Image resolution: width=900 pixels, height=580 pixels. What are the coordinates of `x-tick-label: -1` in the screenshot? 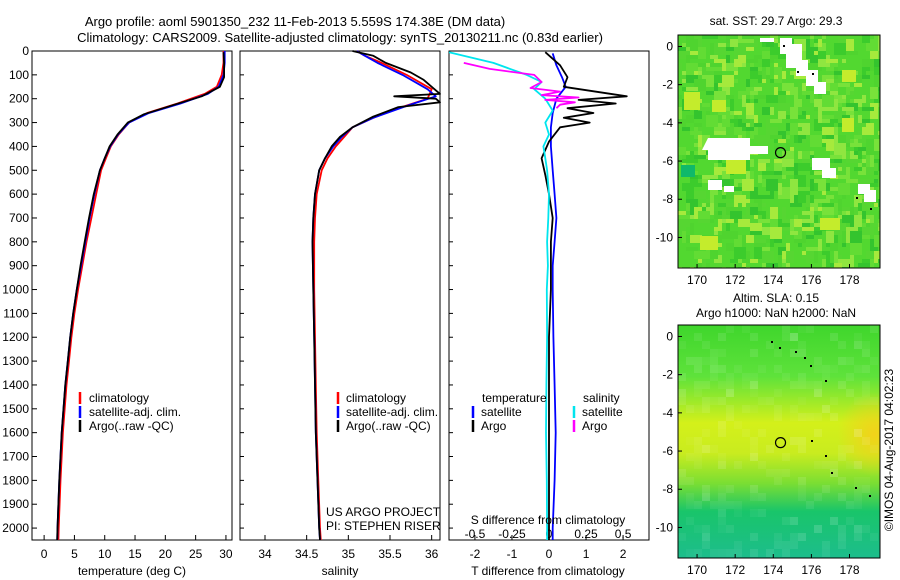 It's located at (512, 554).